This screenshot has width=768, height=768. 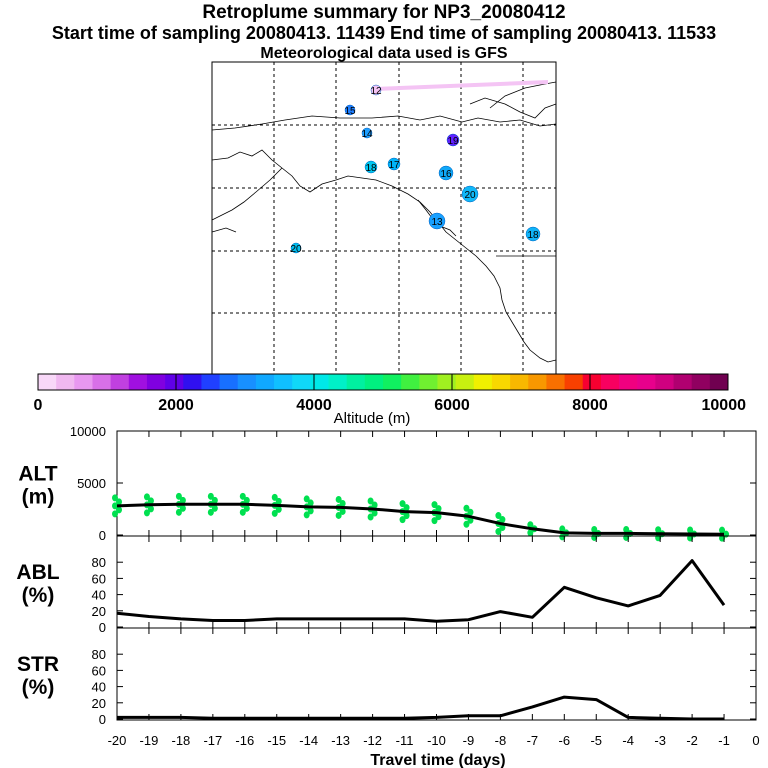 What do you see at coordinates (99, 687) in the screenshot?
I see `y-tick-label: 40` at bounding box center [99, 687].